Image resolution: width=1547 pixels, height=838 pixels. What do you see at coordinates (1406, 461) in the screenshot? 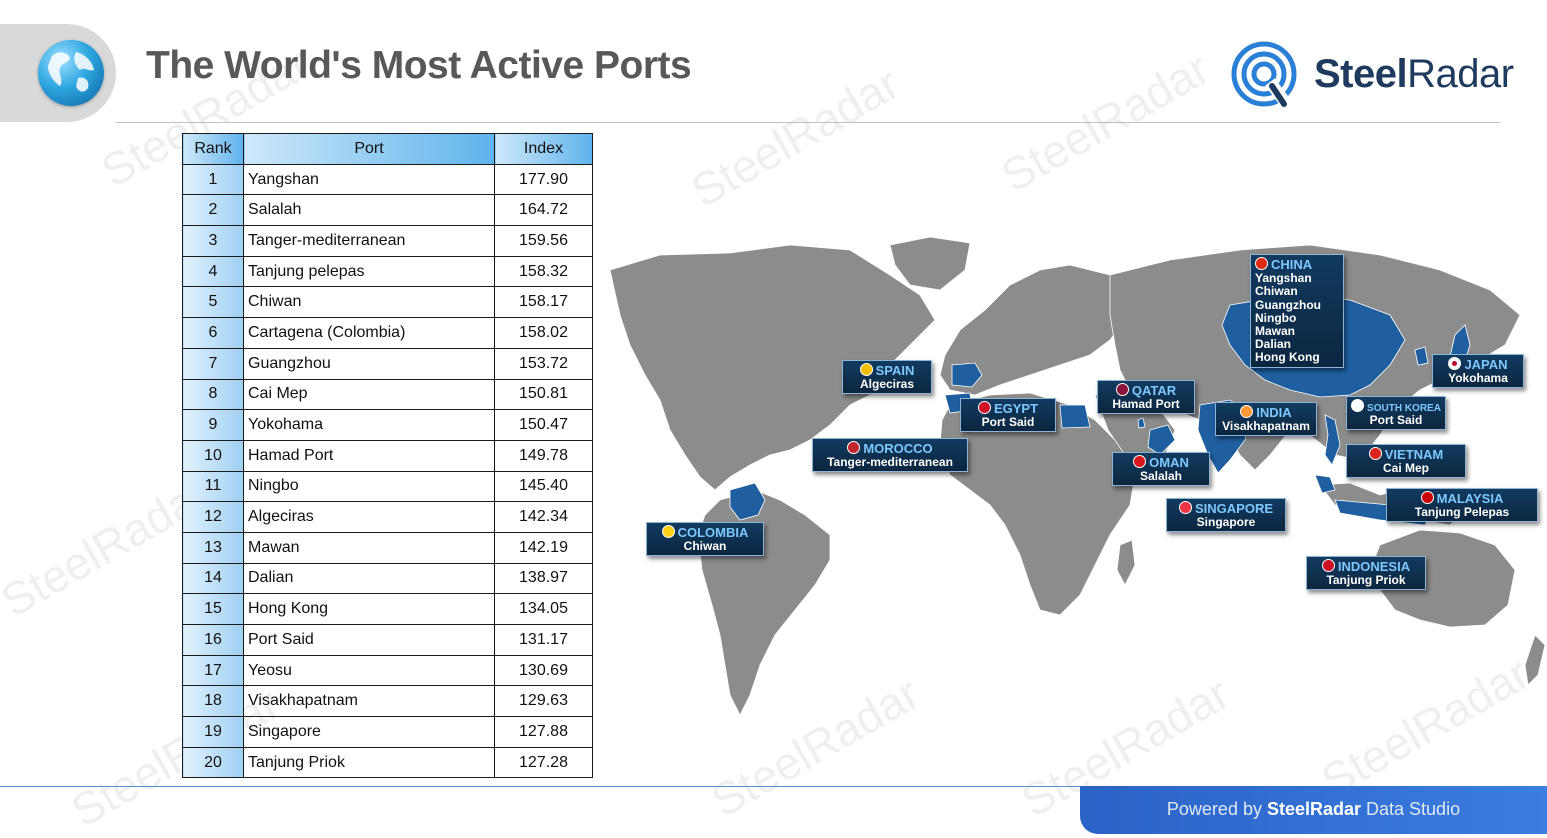
I see `callout-vietnam: VIETNAM Cai Mep` at bounding box center [1406, 461].